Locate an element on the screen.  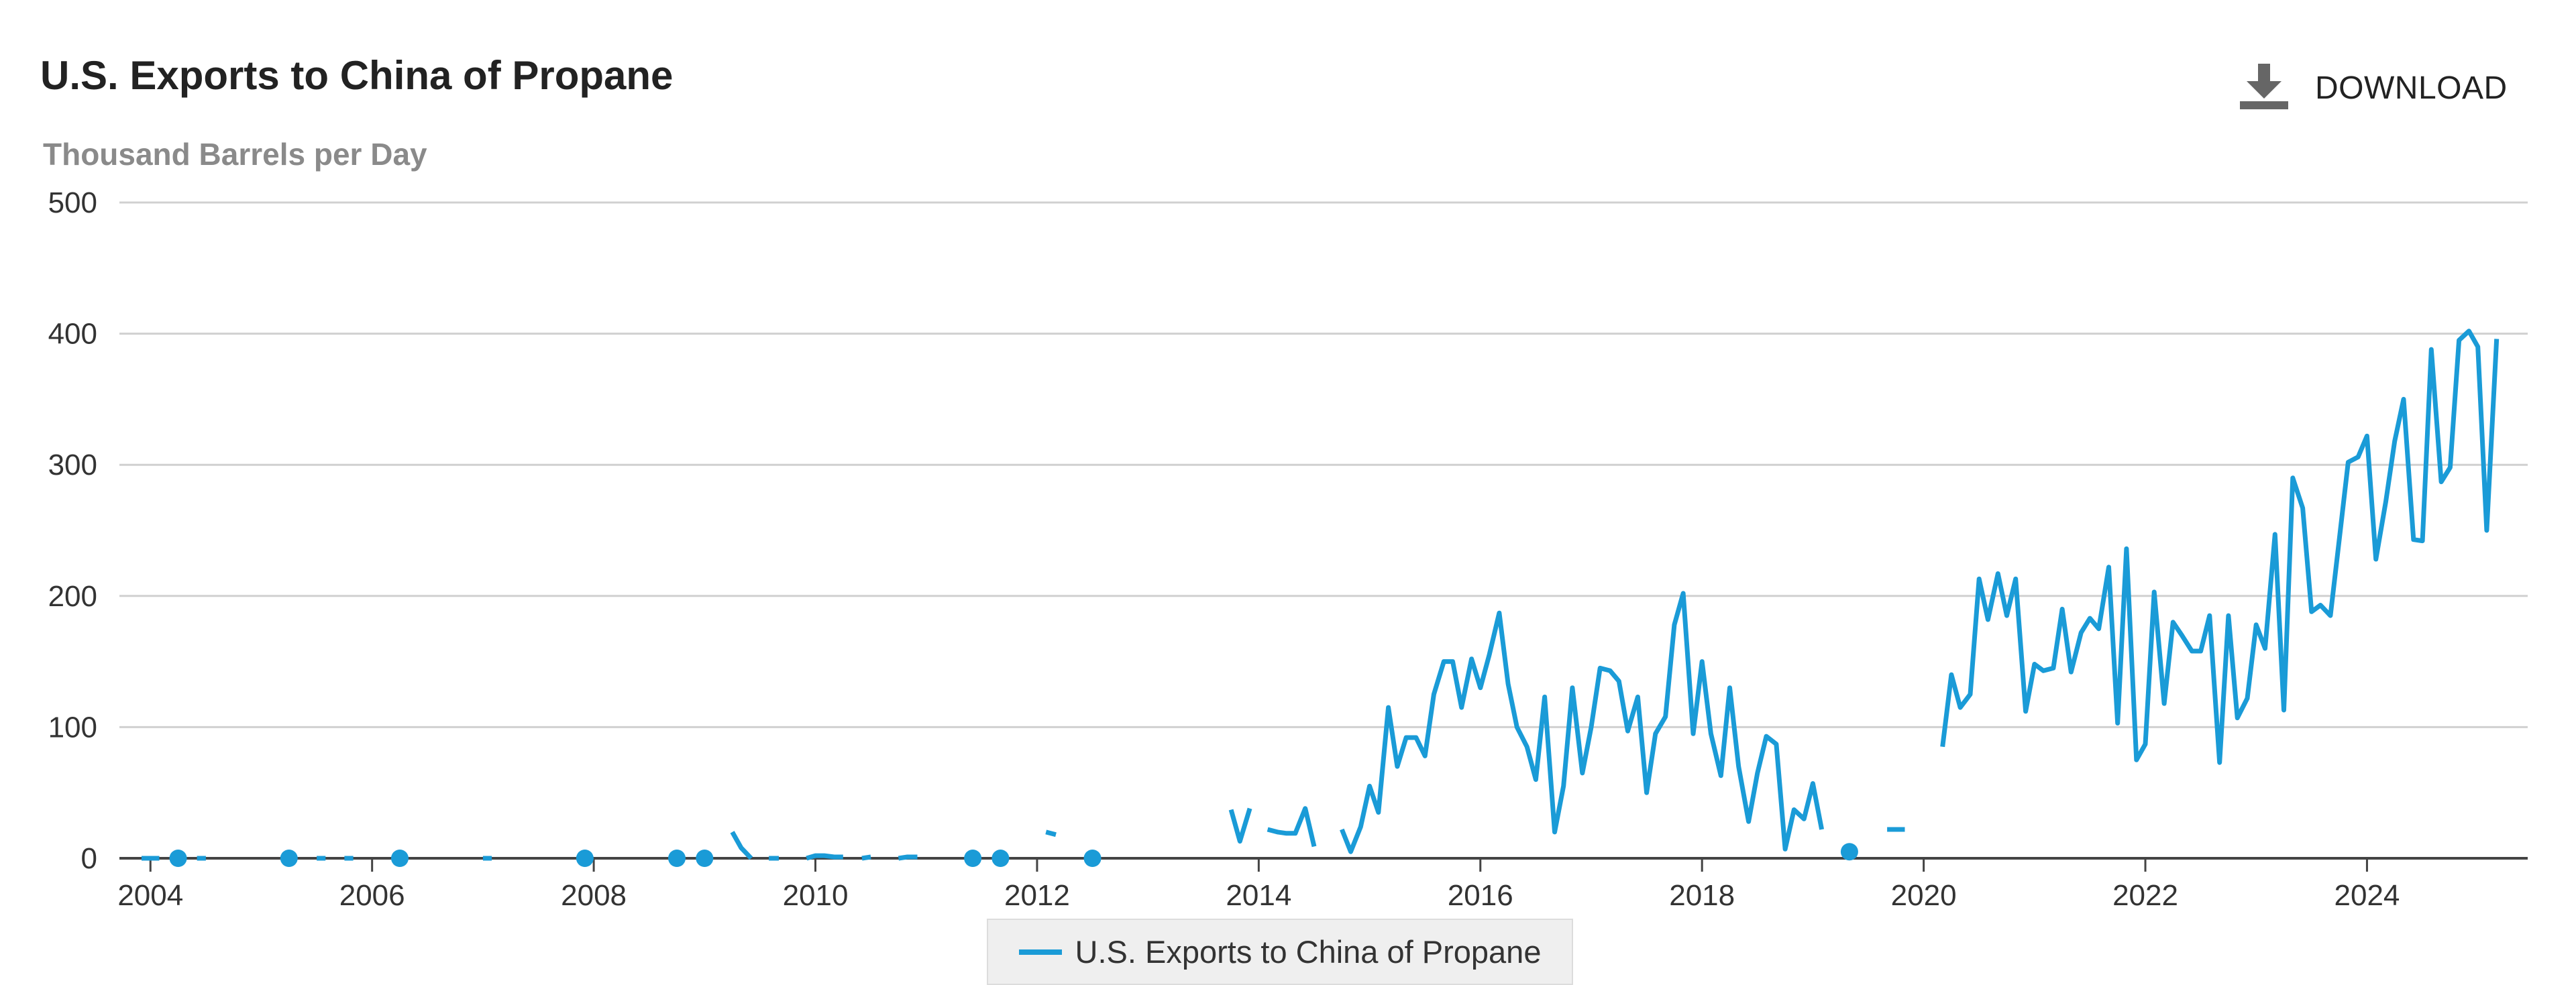
x-tick-label: 2006 is located at coordinates (372, 895).